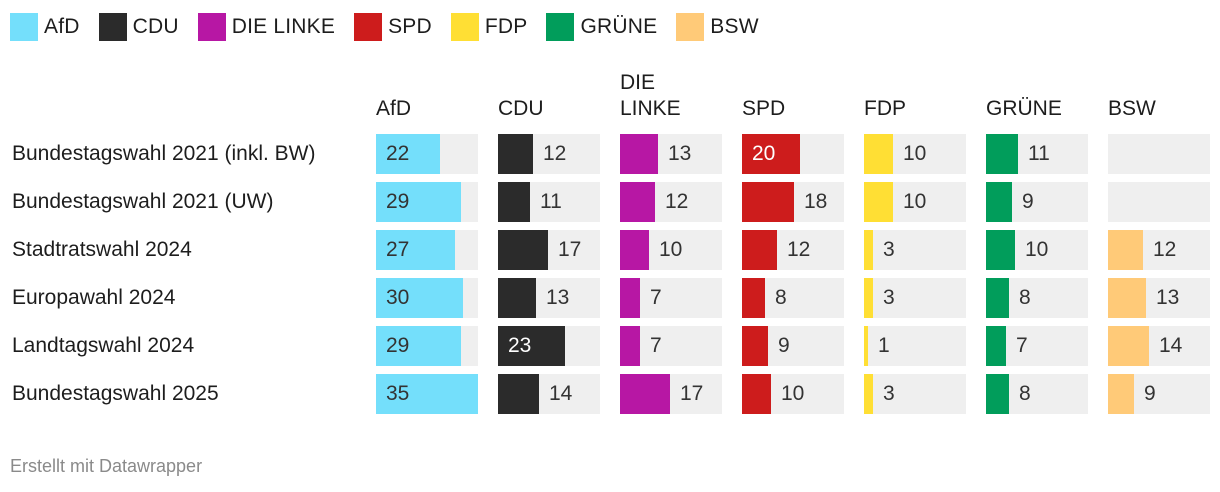  I want to click on cell-cdu: 14, so click(549, 394).